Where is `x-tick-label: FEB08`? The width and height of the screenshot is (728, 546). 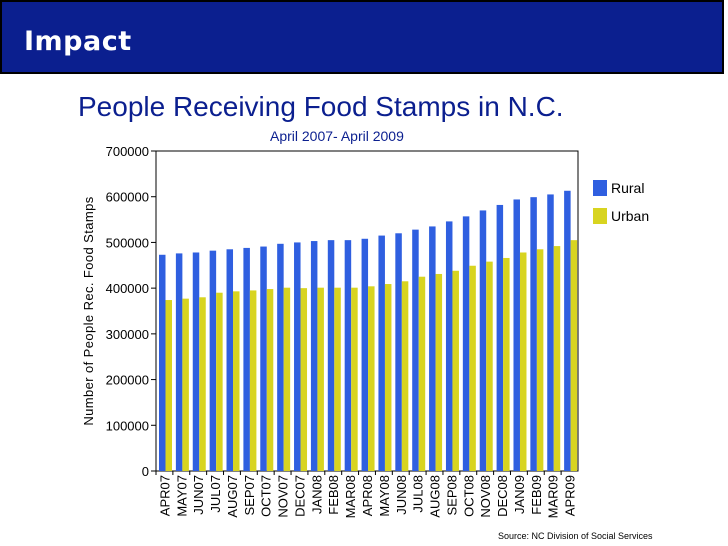
x-tick-label: FEB08 is located at coordinates (333, 495).